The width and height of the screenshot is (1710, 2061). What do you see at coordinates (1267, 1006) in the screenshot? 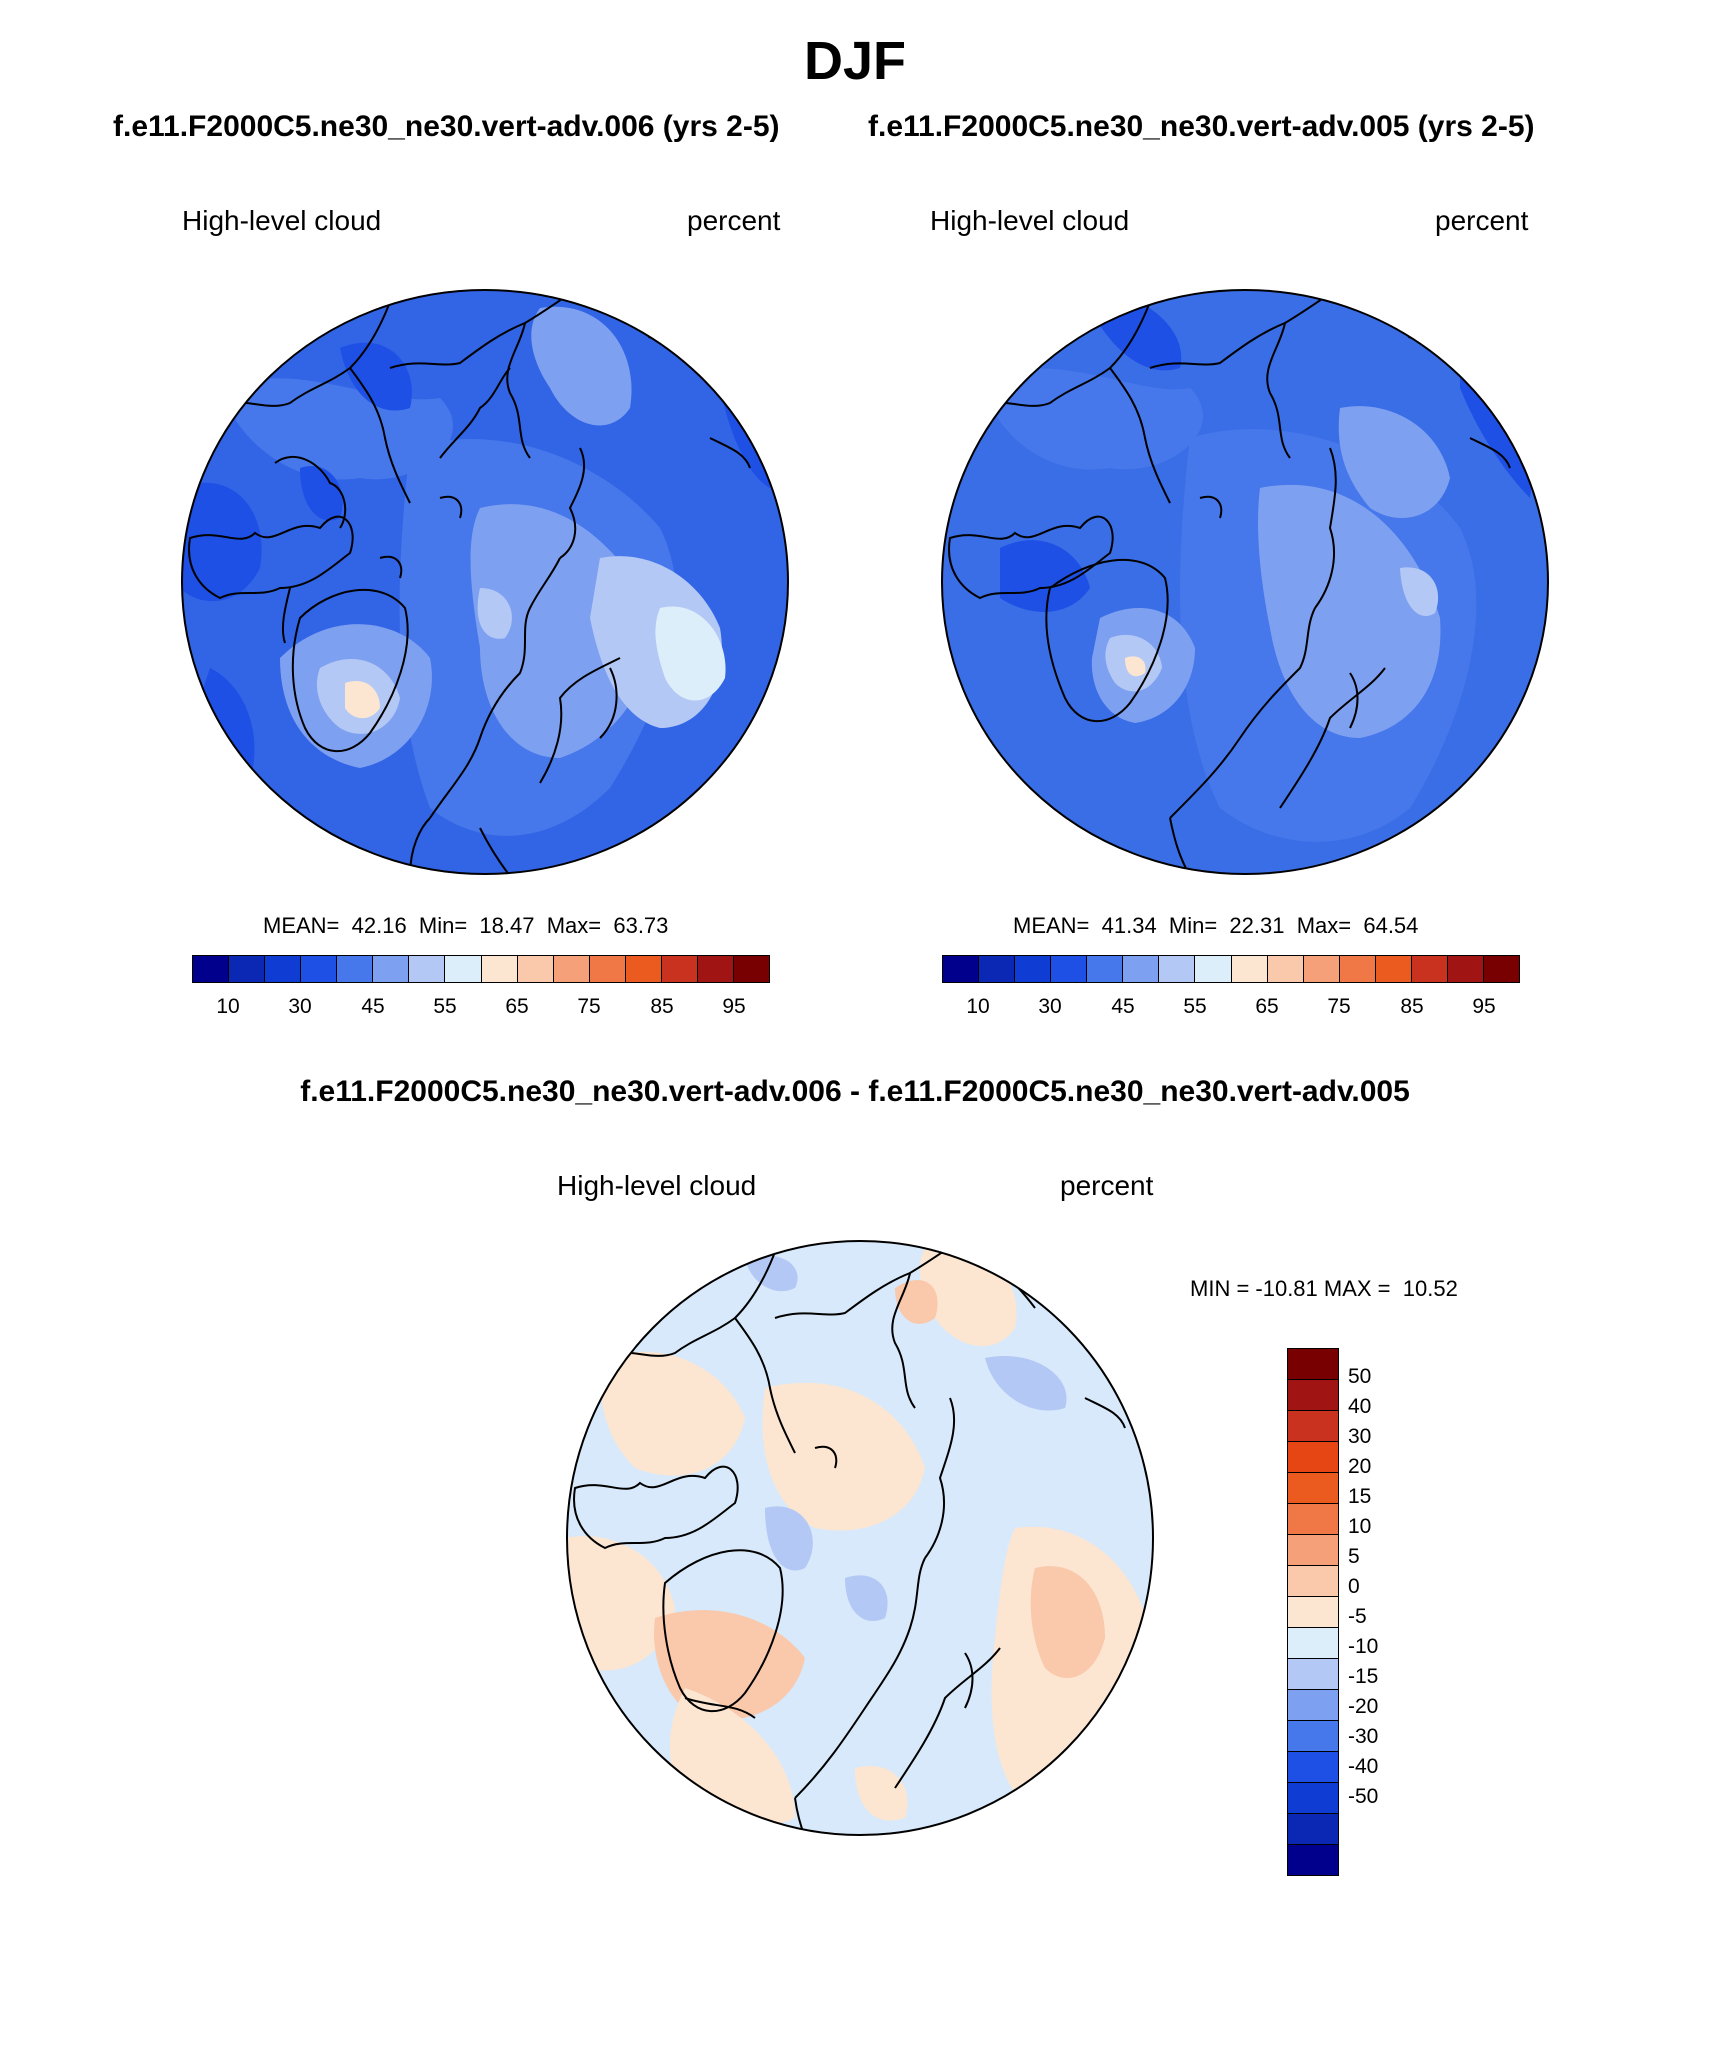
I see `colorbar-tick-label: 65` at bounding box center [1267, 1006].